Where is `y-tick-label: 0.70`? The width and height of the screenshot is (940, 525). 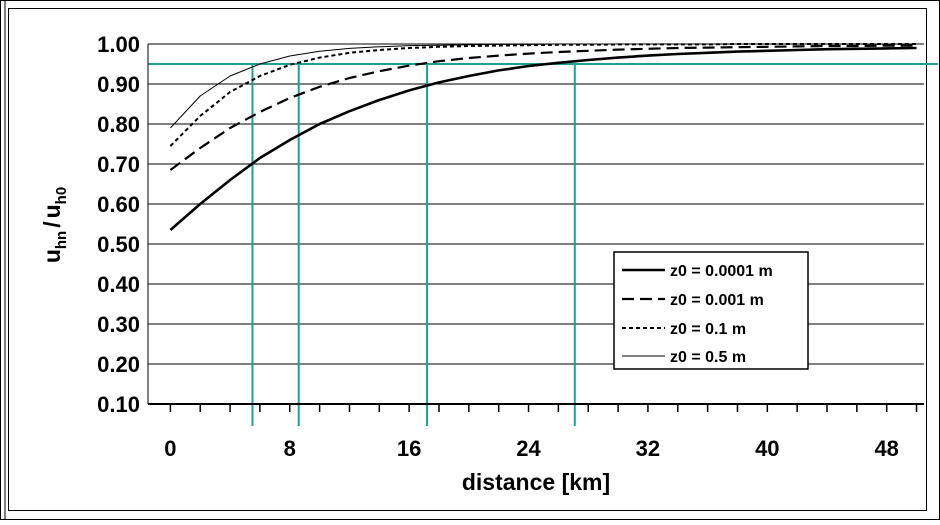
y-tick-label: 0.70 is located at coordinates (118, 164).